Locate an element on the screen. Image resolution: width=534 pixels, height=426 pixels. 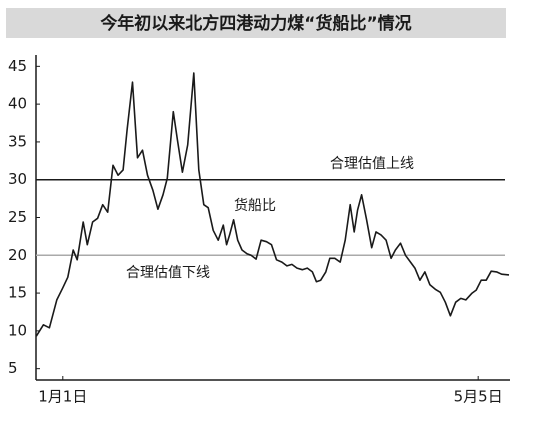
y-tick-label: 20 is located at coordinates (17, 255).